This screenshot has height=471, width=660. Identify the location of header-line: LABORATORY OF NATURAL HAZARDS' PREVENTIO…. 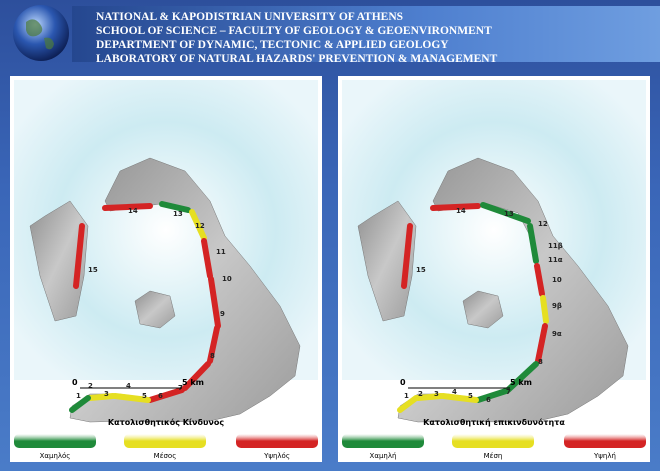
(297, 59).